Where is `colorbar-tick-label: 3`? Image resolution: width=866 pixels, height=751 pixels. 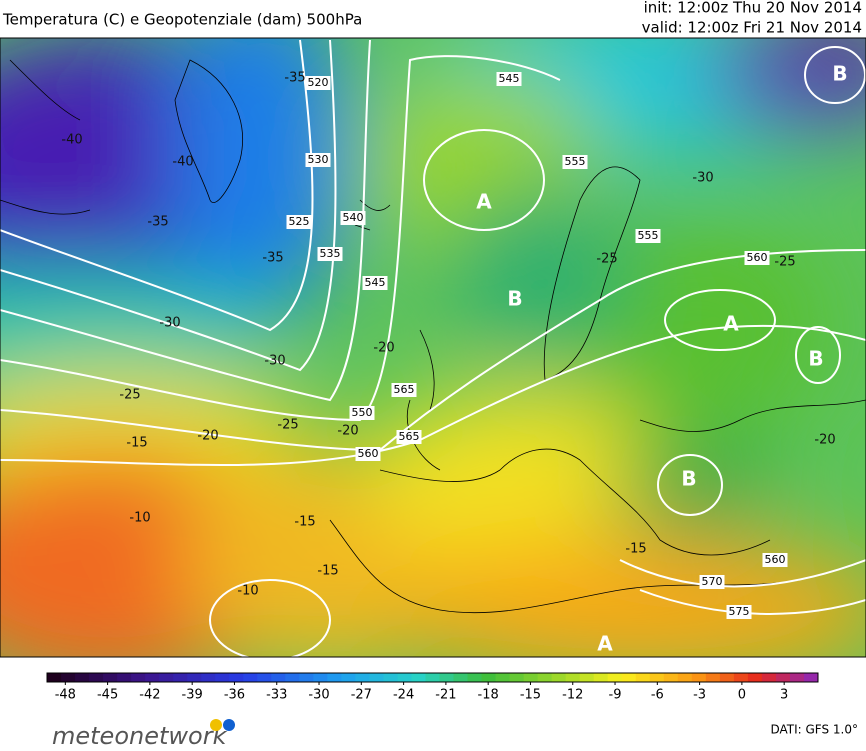
colorbar-tick-label: 3 is located at coordinates (784, 695).